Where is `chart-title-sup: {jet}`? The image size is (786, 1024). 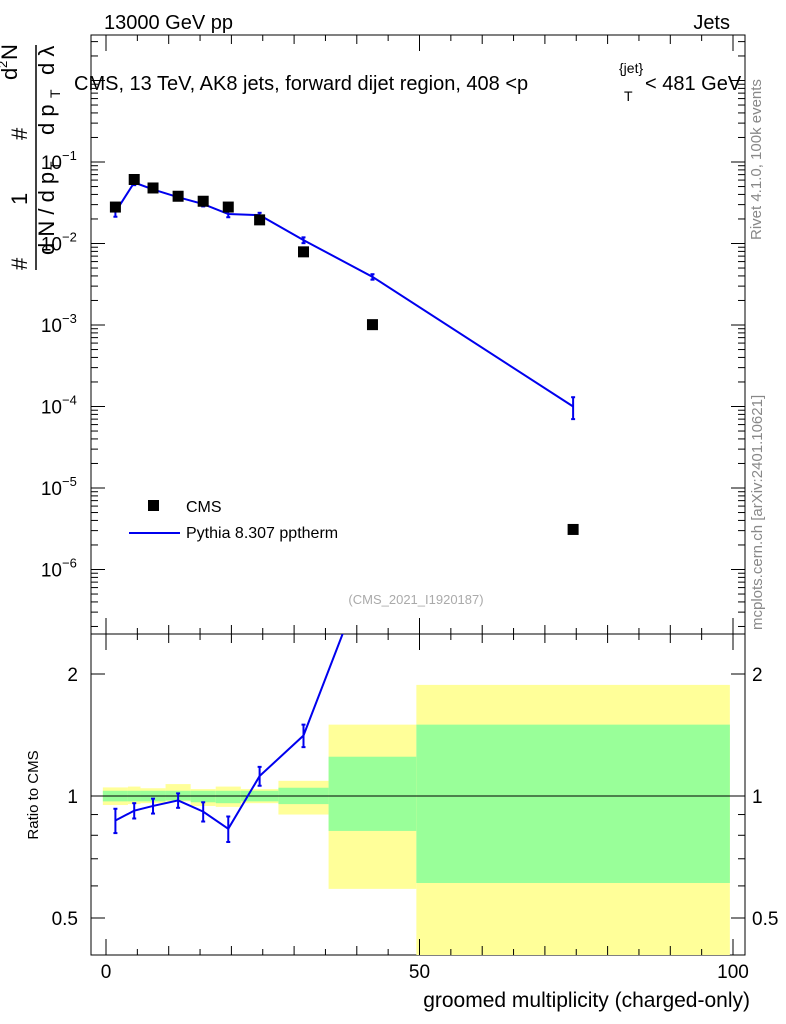
chart-title-sup: {jet} is located at coordinates (631, 68).